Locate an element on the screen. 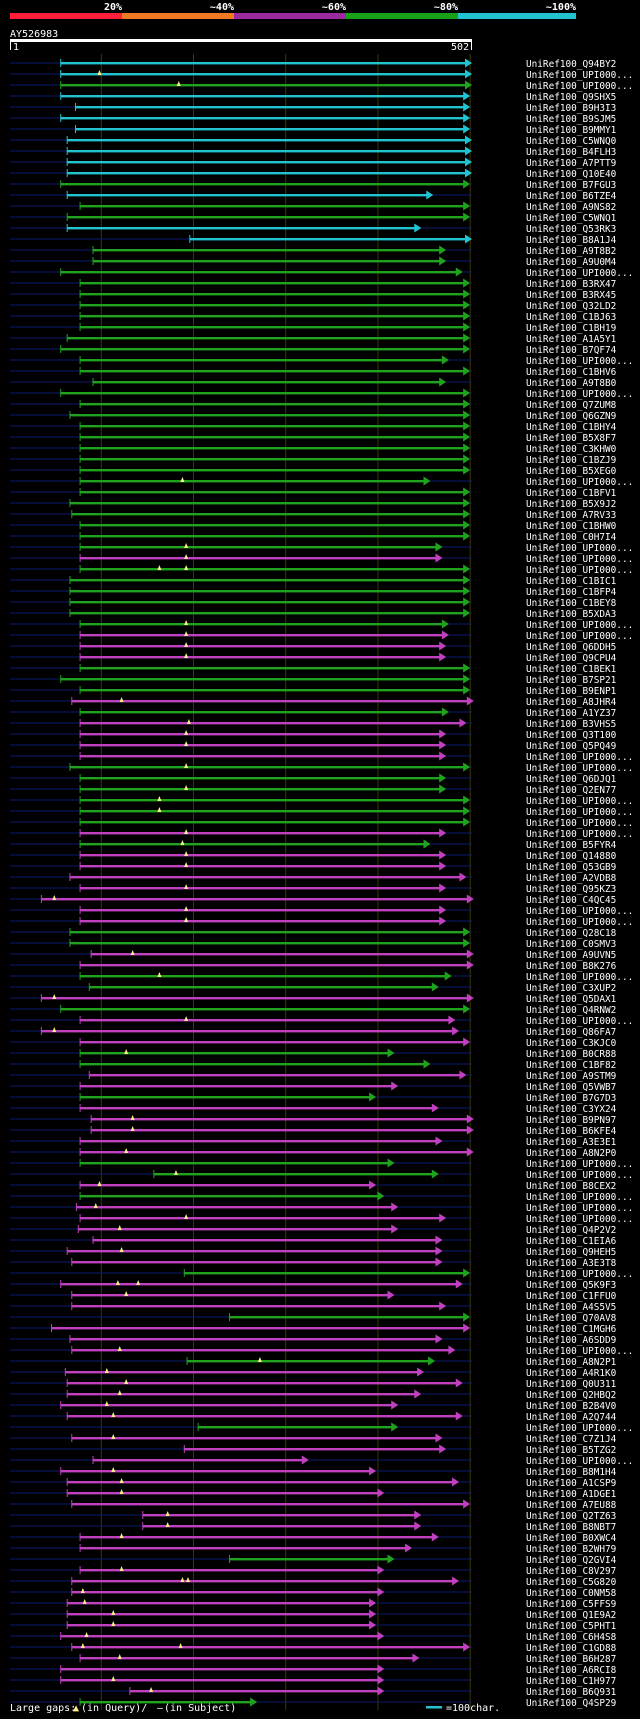 The width and height of the screenshot is (640, 1719). hit-label: UniRef100_B9H3I3 is located at coordinates (571, 108).